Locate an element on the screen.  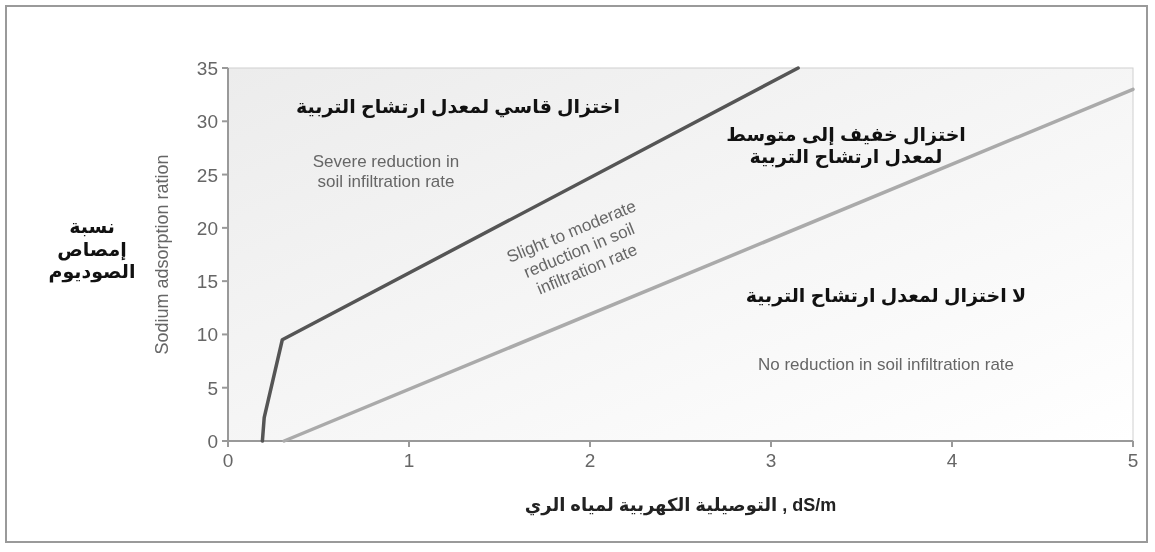
annotation: No reduction in soil infiltration rate is located at coordinates (886, 364).